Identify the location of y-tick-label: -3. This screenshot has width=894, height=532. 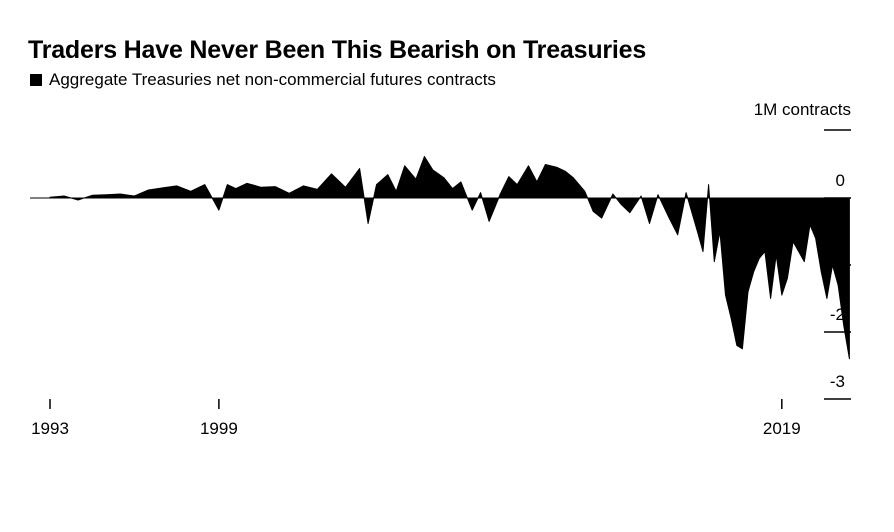
(837, 381).